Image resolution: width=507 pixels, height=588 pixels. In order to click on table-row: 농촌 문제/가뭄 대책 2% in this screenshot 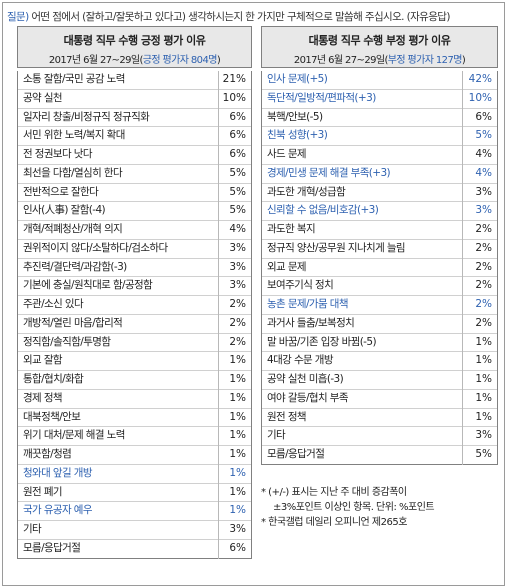, I will do `click(379, 305)`.